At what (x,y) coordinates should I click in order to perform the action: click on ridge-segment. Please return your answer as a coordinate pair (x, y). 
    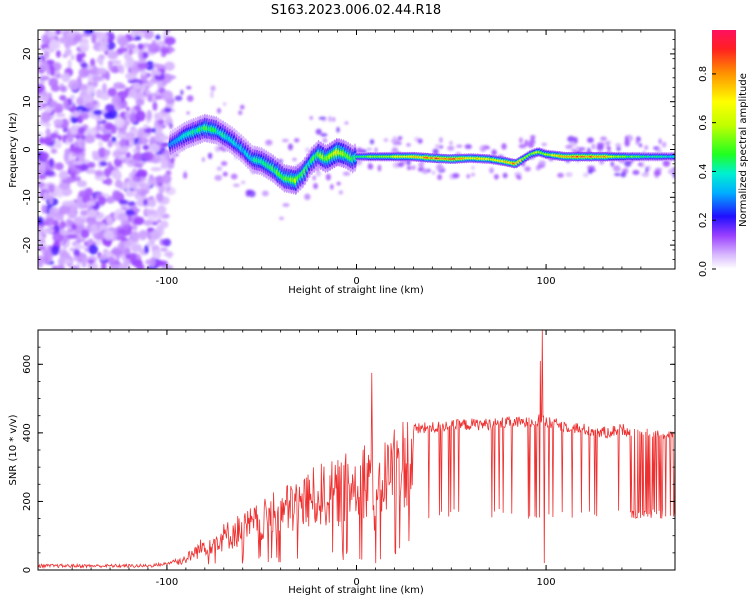
    Looking at the image, I should click on (673, 156).